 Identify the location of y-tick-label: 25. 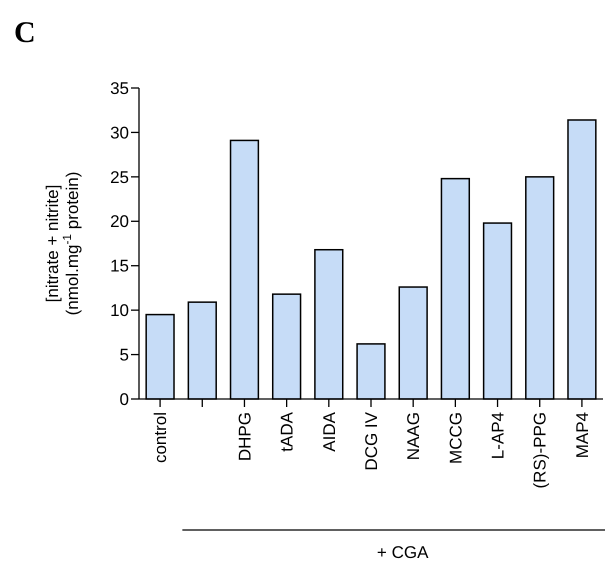
(119, 177).